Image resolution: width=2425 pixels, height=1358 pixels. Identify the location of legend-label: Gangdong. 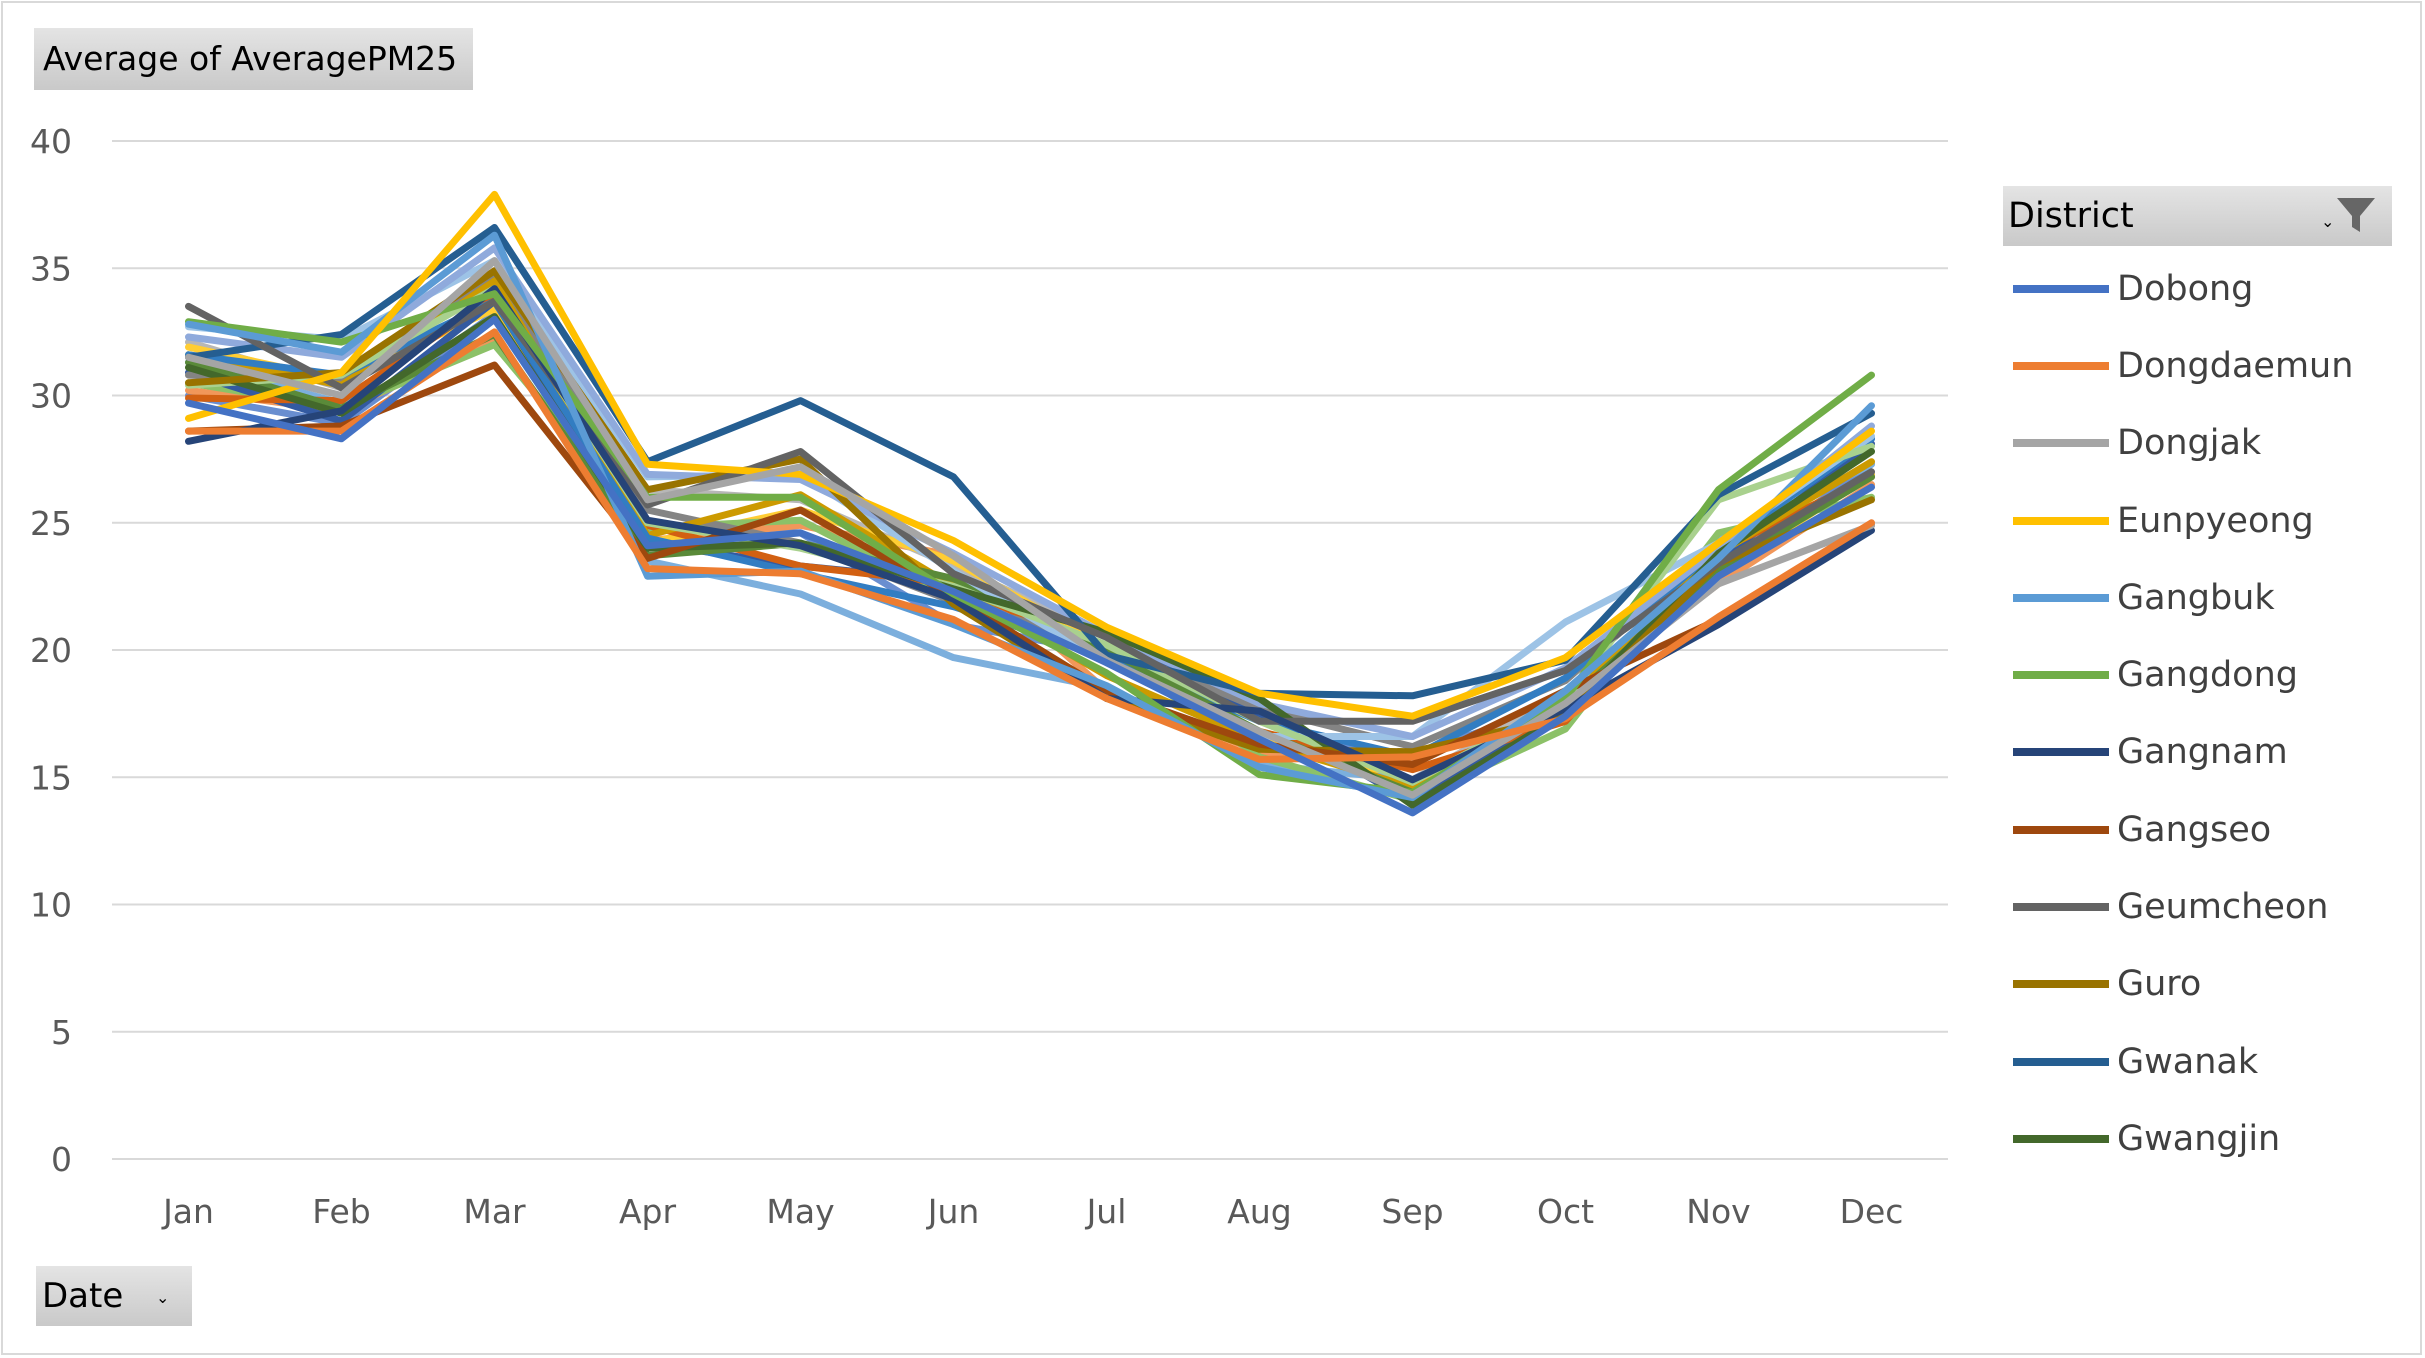
(2207, 675).